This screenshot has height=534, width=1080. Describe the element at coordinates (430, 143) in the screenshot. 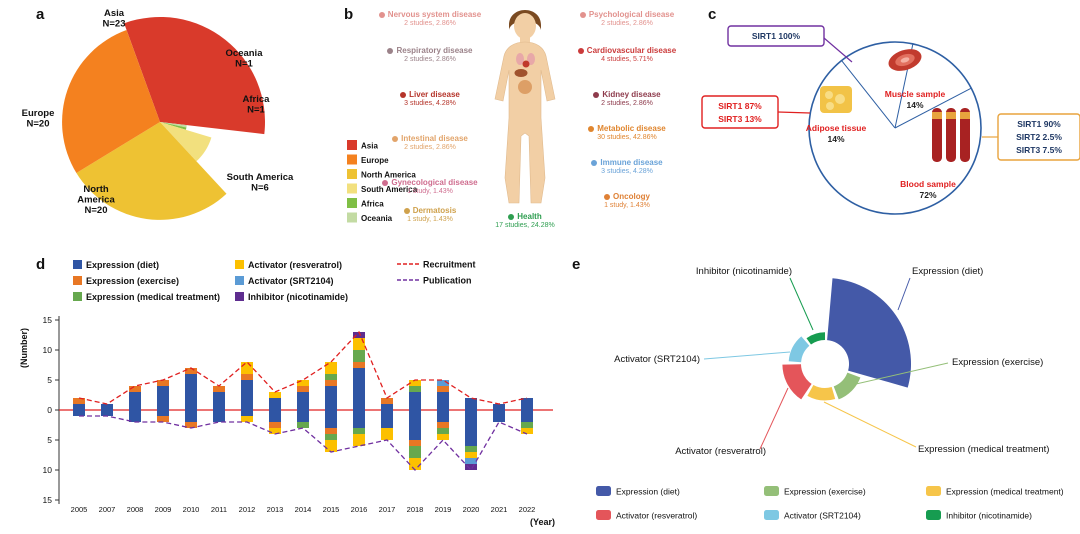

I see `disease-item-intestinal-disease: Intestinal disease 2 studies, 2.86%` at that location.